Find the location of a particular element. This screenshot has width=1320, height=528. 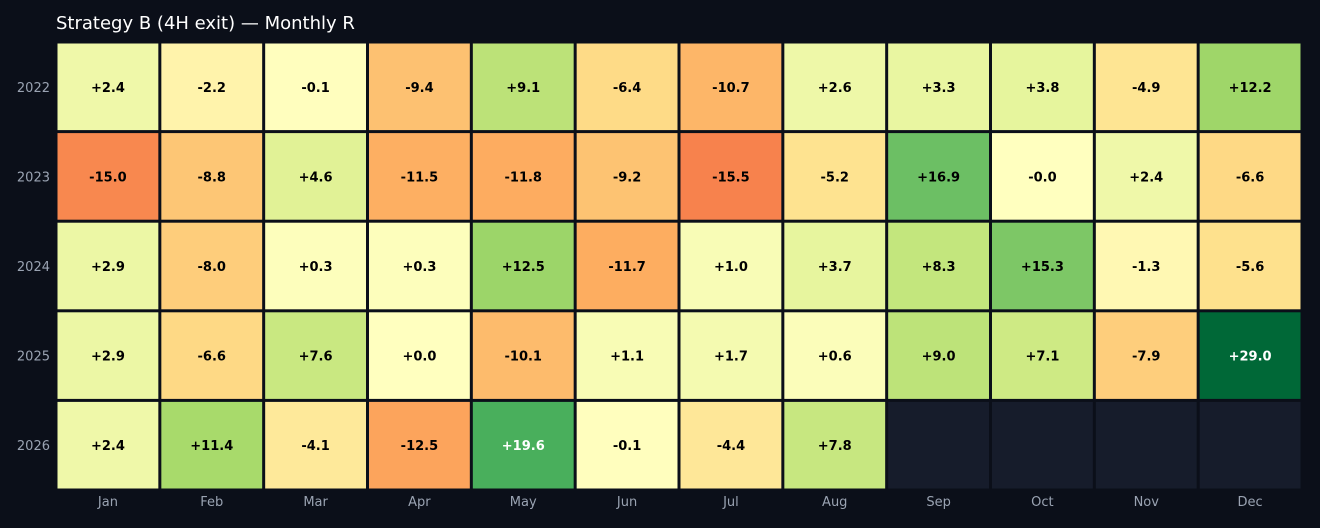

cell-value-label: +1.7 is located at coordinates (731, 357).